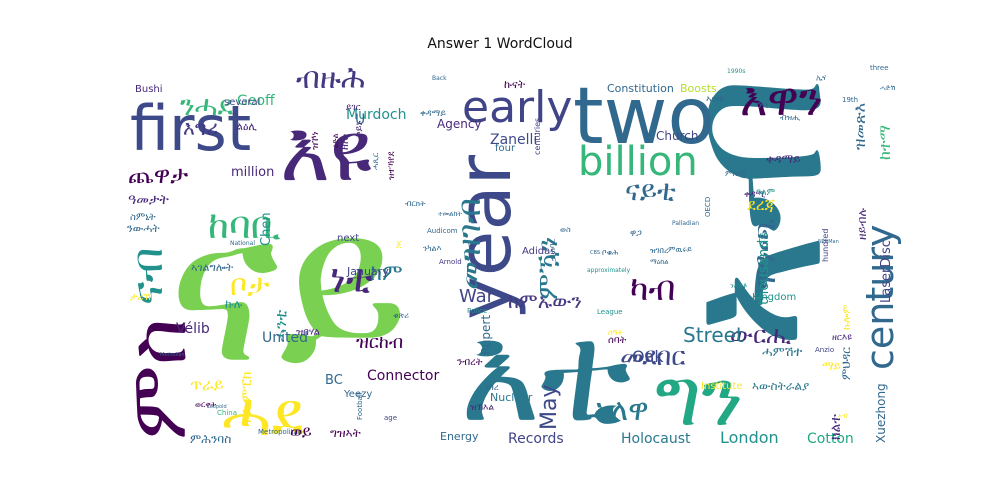 The image size is (1000, 500). Describe the element at coordinates (640, 88) in the screenshot. I see `word-55: Constitution` at that location.